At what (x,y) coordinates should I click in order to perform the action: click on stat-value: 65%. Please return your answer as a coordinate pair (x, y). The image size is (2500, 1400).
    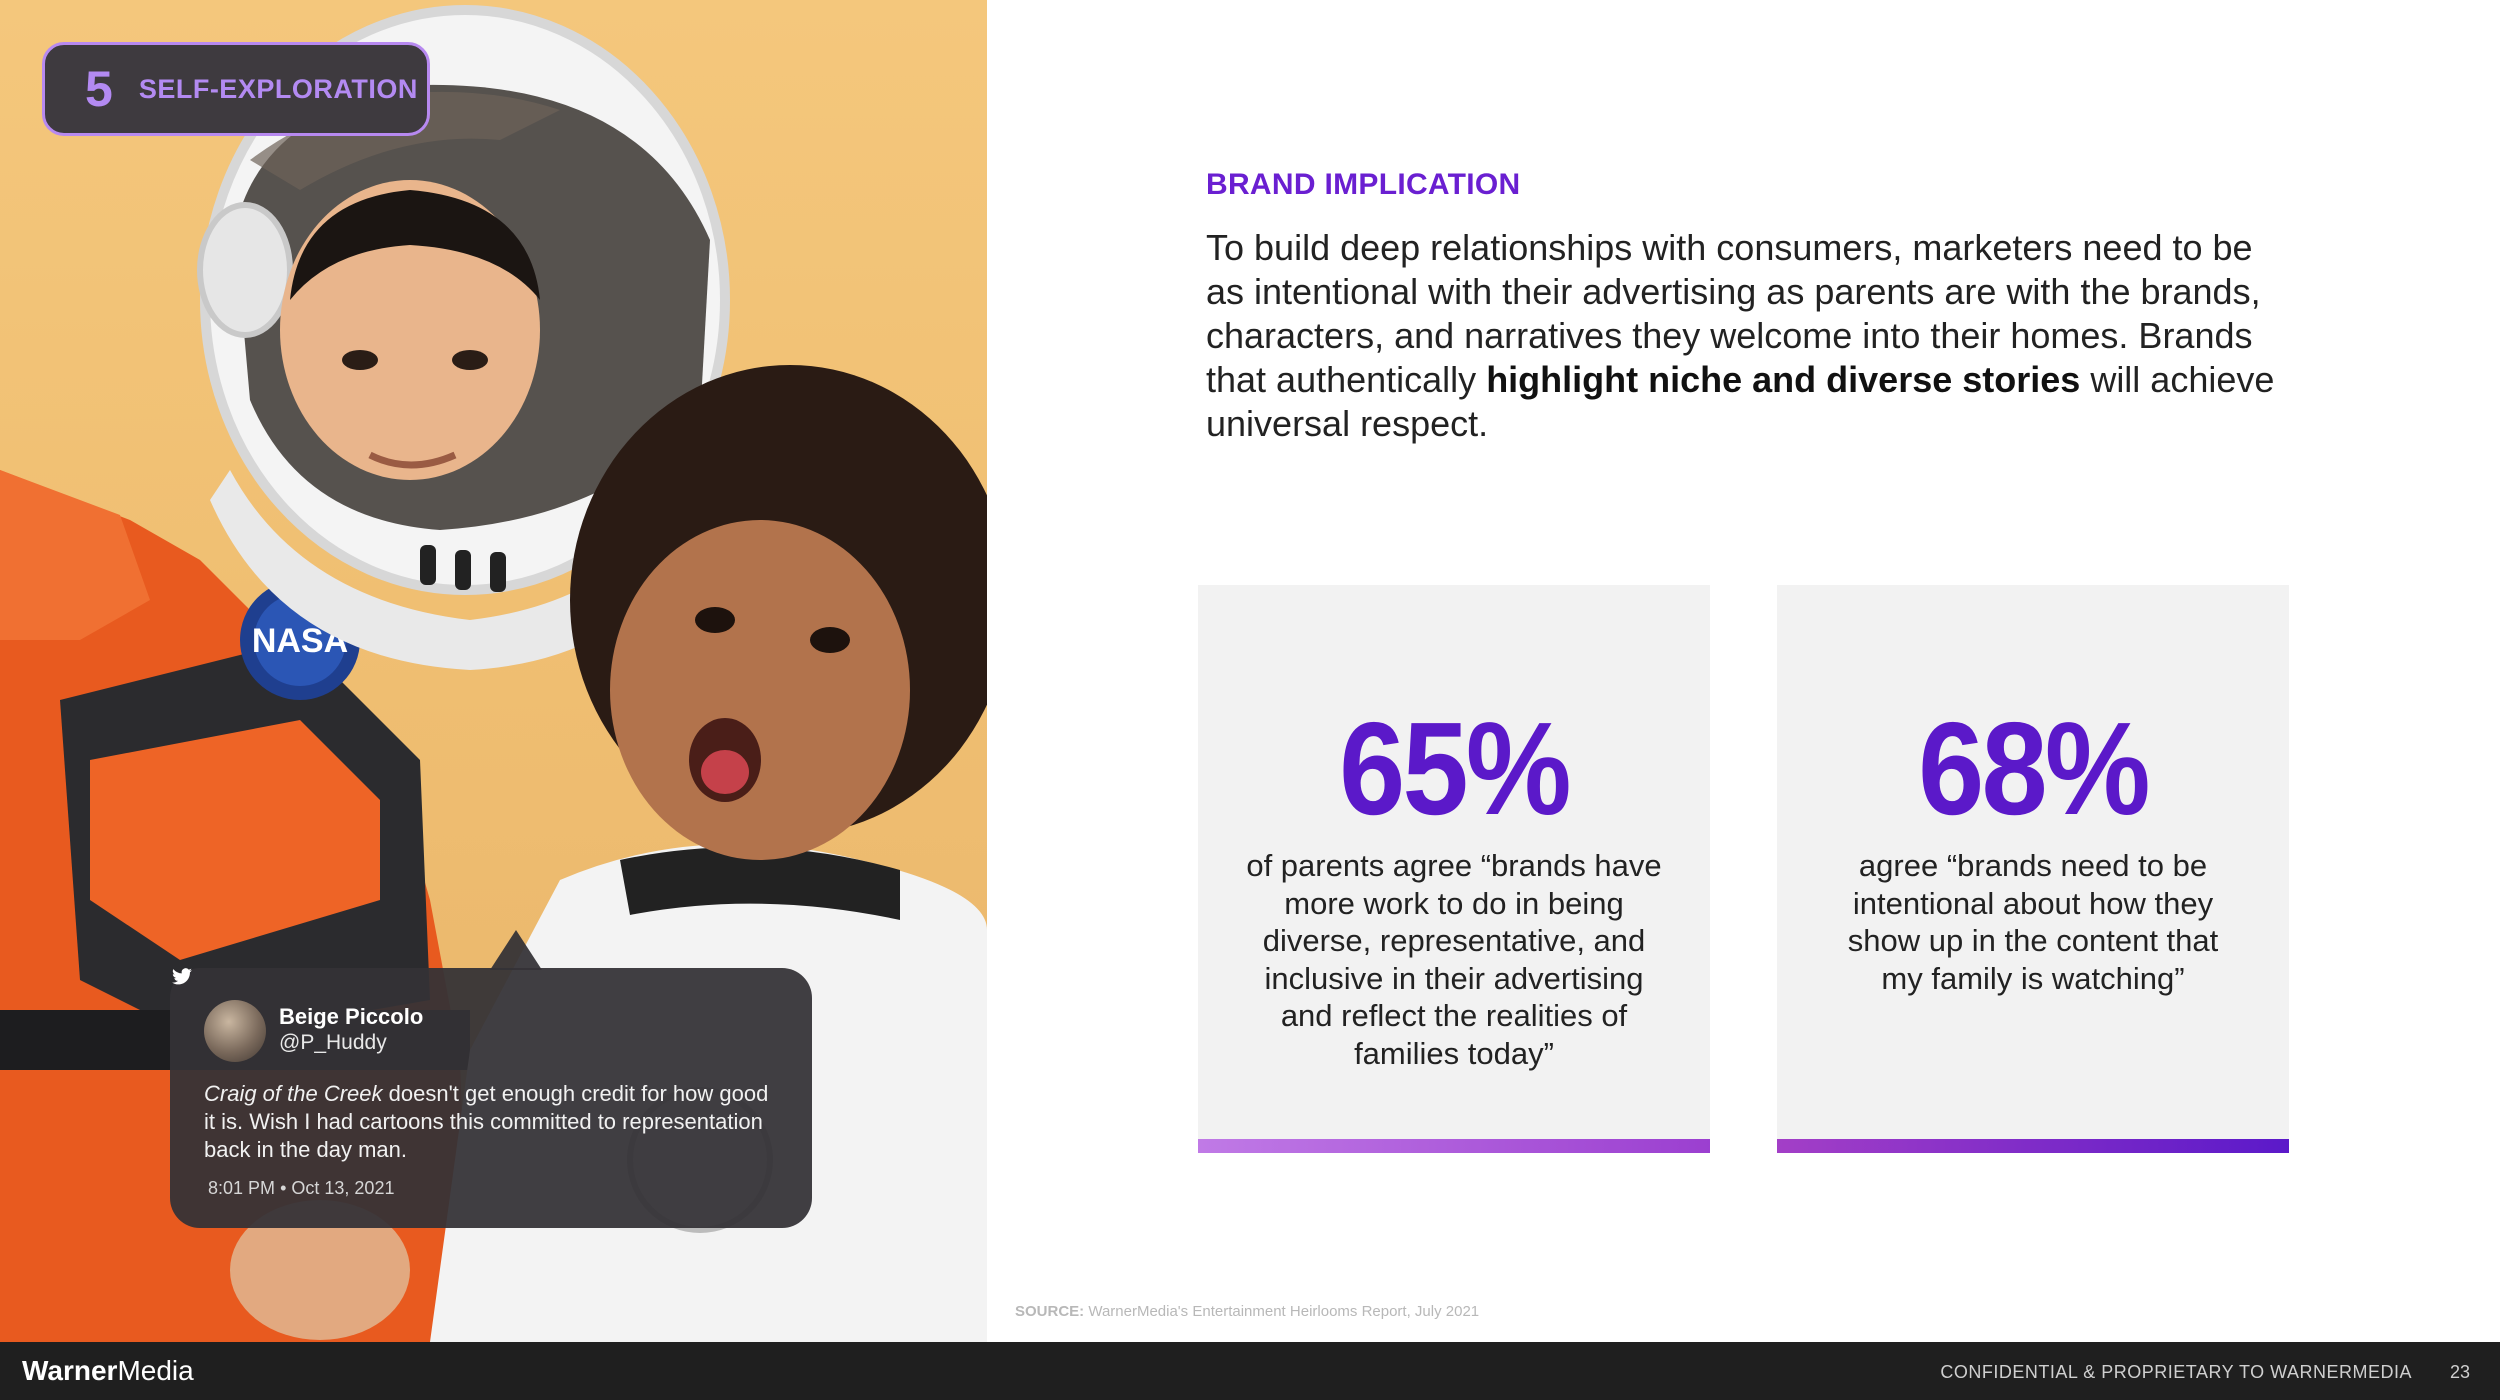
    Looking at the image, I should click on (1455, 768).